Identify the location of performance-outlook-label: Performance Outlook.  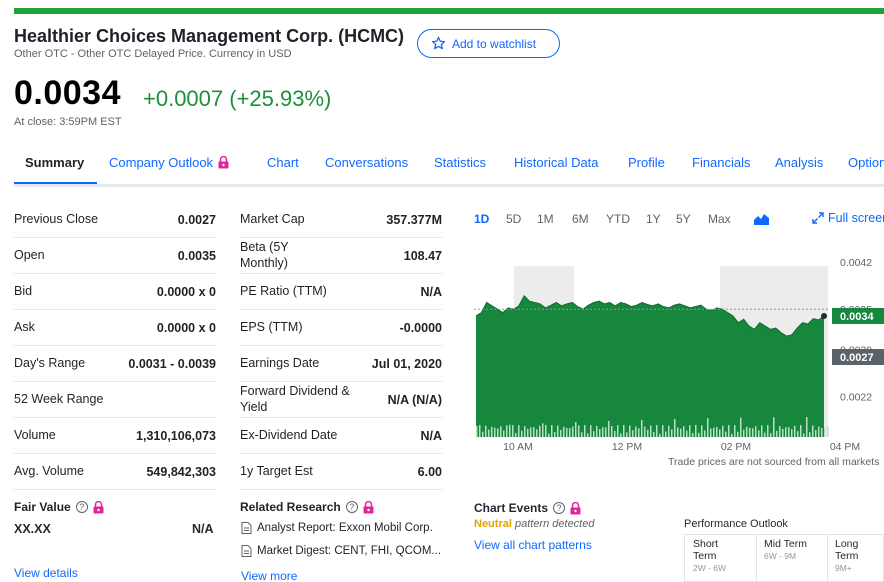
(736, 524).